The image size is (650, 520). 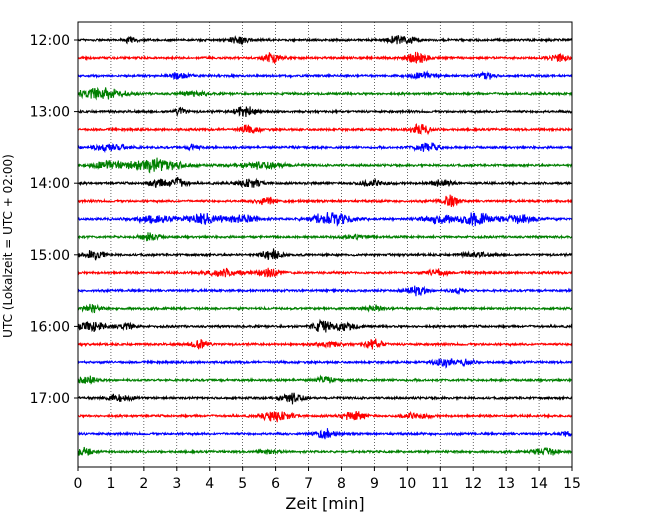 I want to click on x-tick-label: 12, so click(x=473, y=484).